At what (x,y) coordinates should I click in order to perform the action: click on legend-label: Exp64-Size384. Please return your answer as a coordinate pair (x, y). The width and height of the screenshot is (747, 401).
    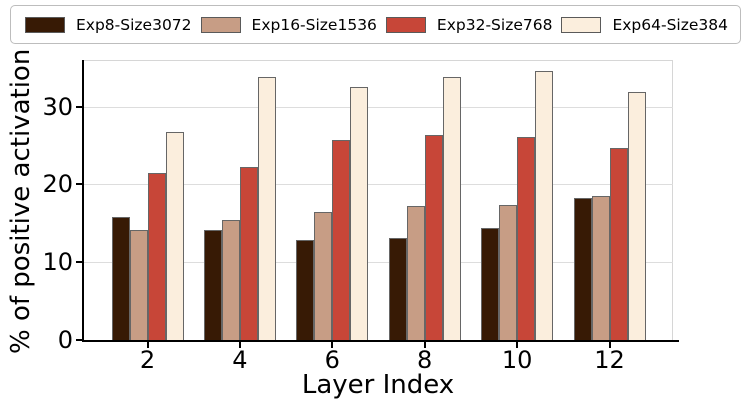
    Looking at the image, I should click on (670, 24).